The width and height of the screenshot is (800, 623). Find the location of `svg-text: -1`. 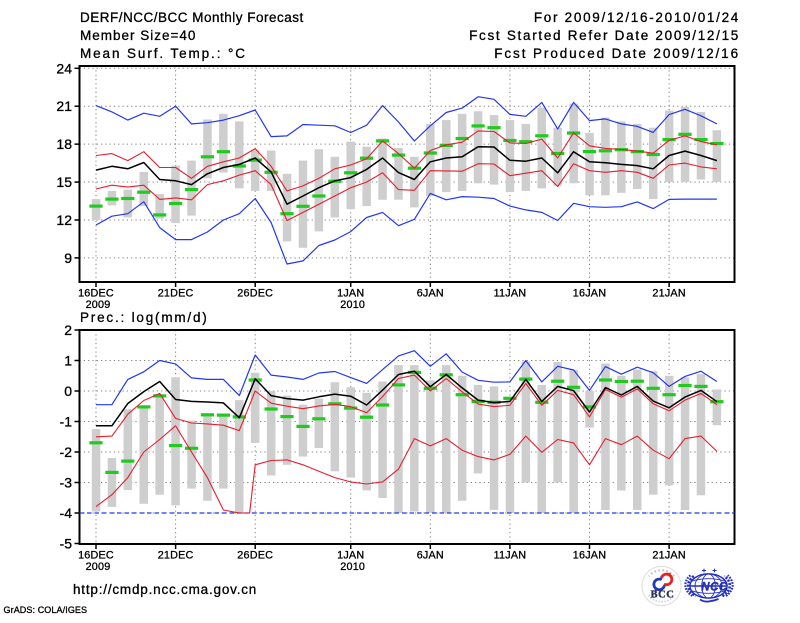

svg-text: -1 is located at coordinates (66, 422).